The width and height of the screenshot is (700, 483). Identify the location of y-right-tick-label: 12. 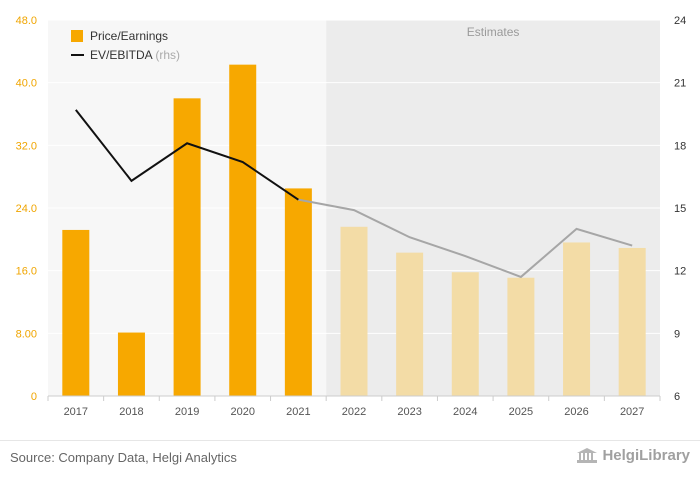
(680, 272).